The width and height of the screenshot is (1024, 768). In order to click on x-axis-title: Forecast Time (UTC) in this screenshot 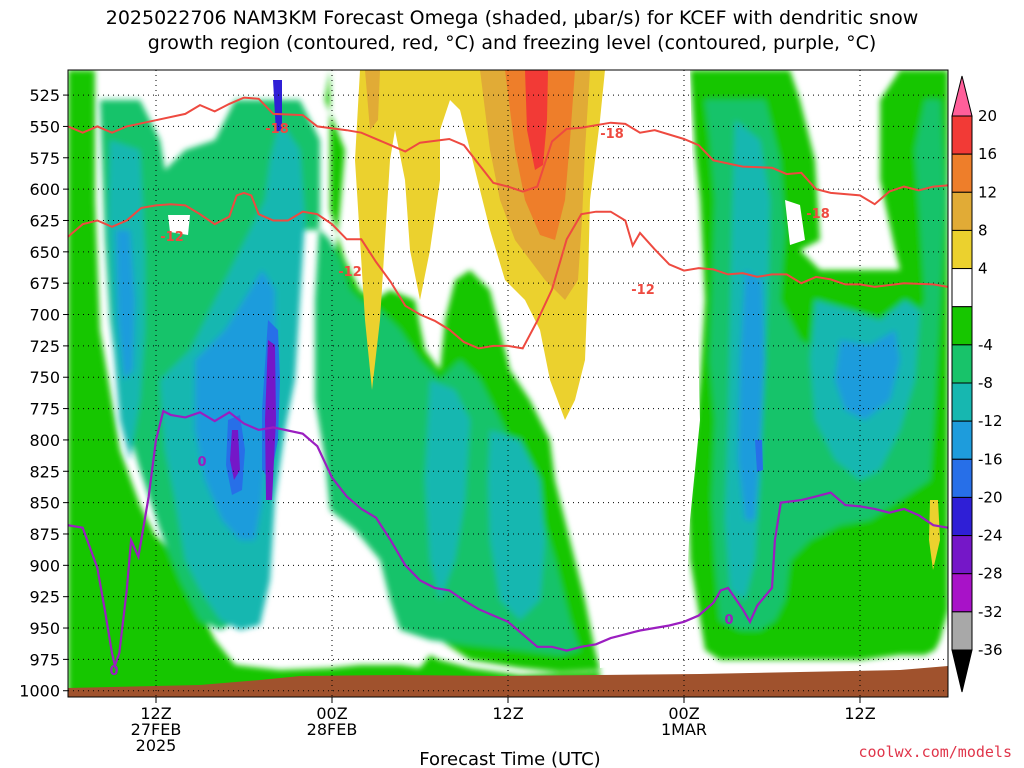, I will do `click(509, 758)`.